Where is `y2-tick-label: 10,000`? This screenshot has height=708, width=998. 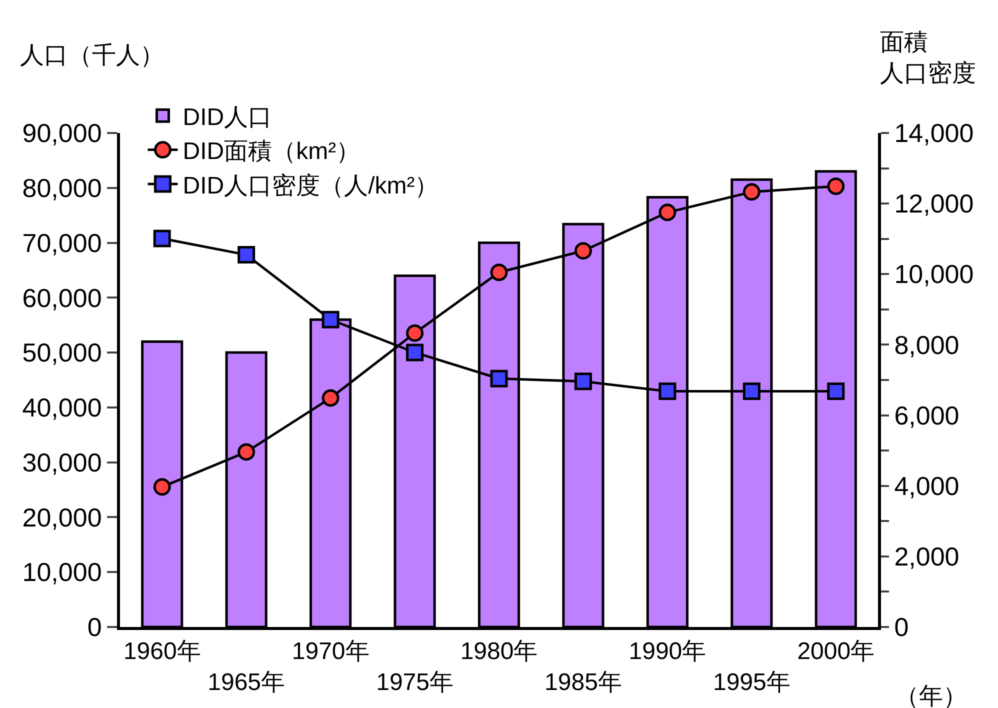 y2-tick-label: 10,000 is located at coordinates (934, 274).